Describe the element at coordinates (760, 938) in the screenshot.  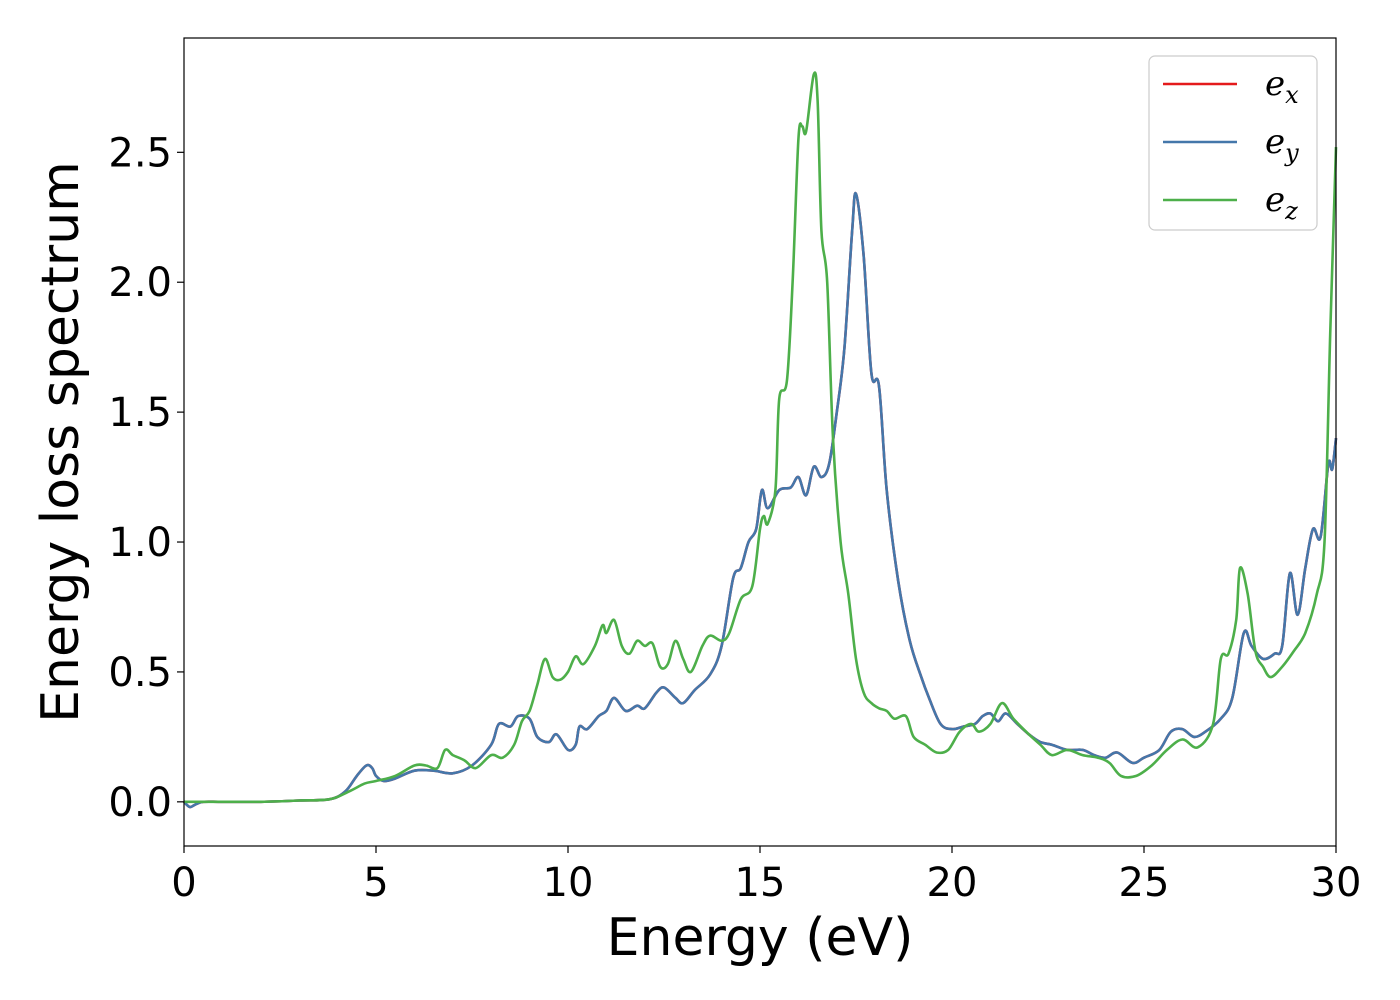
I see `x-axis-label: Energy (eV)` at that location.